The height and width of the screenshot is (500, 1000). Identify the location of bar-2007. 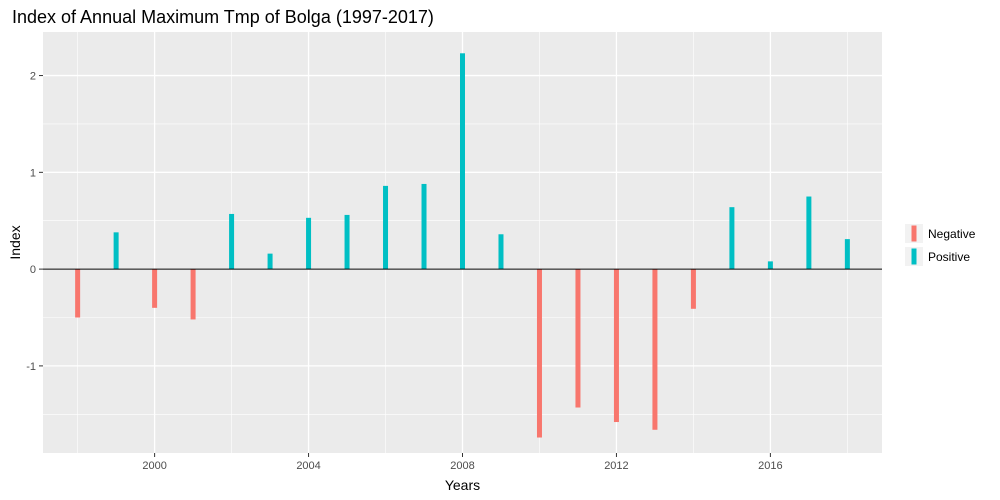
(424, 226).